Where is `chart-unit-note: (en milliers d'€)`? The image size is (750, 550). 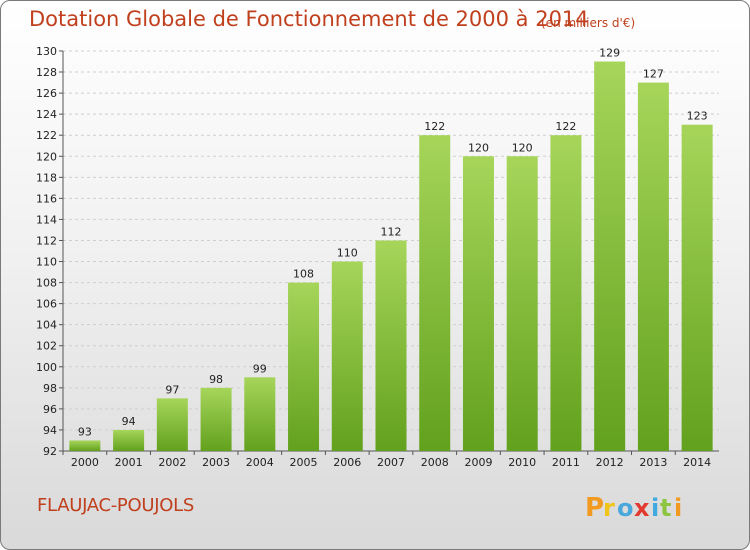
chart-unit-note: (en milliers d'€) is located at coordinates (588, 23).